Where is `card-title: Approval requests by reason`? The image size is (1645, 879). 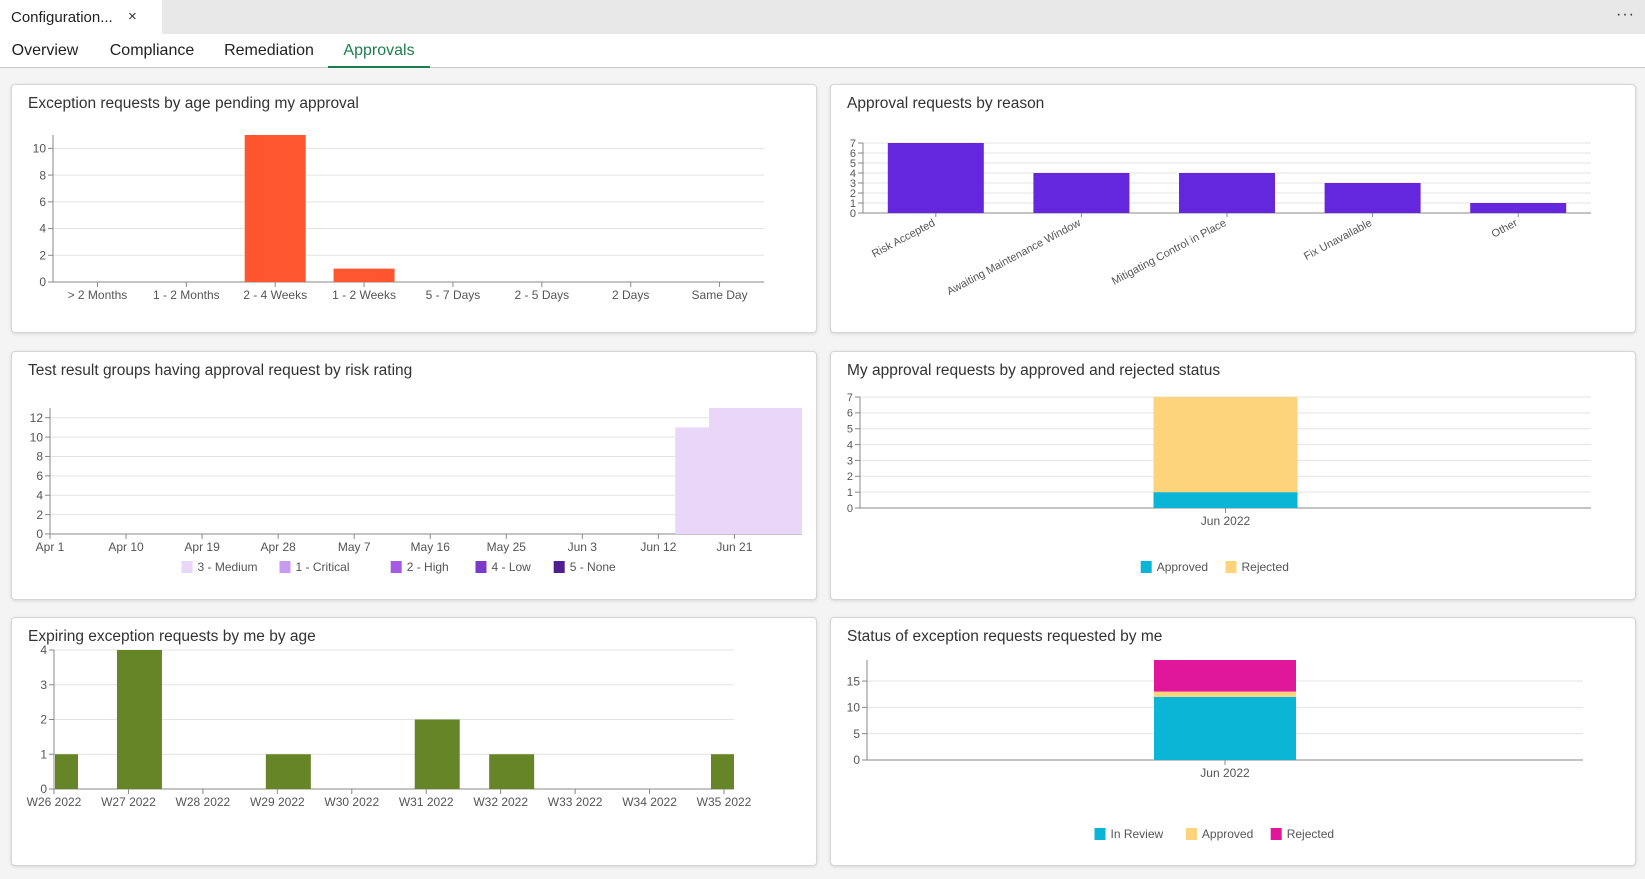
card-title: Approval requests by reason is located at coordinates (946, 103).